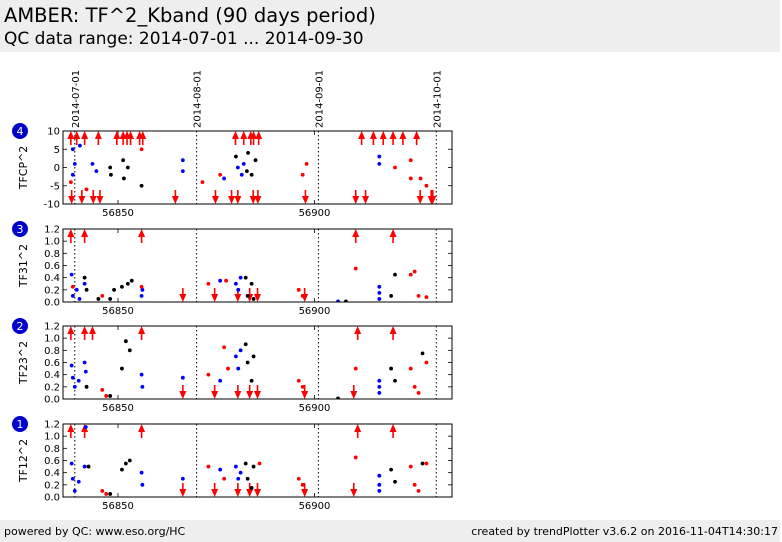  Describe the element at coordinates (437, 99) in the screenshot. I see `date-marker-label: 2014-10-01` at that location.